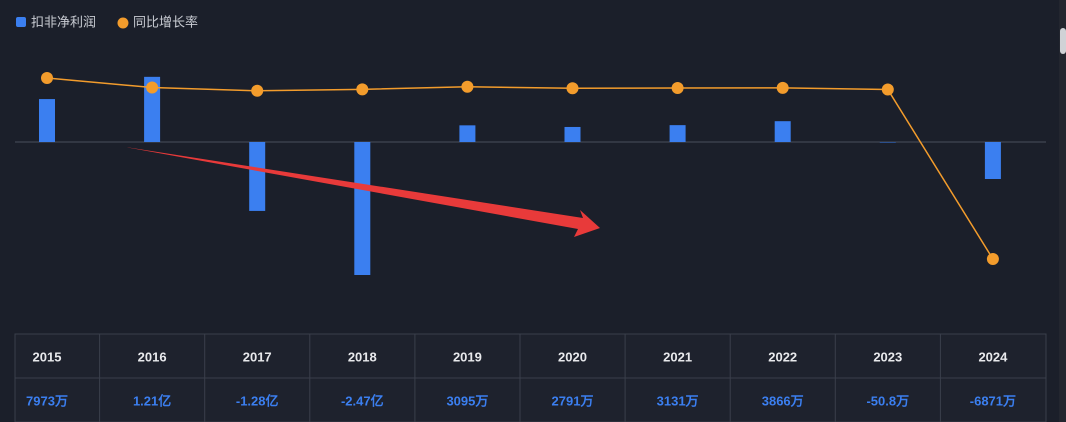 This screenshot has height=422, width=1066. What do you see at coordinates (678, 400) in the screenshot?
I see `table-value: 3131万` at bounding box center [678, 400].